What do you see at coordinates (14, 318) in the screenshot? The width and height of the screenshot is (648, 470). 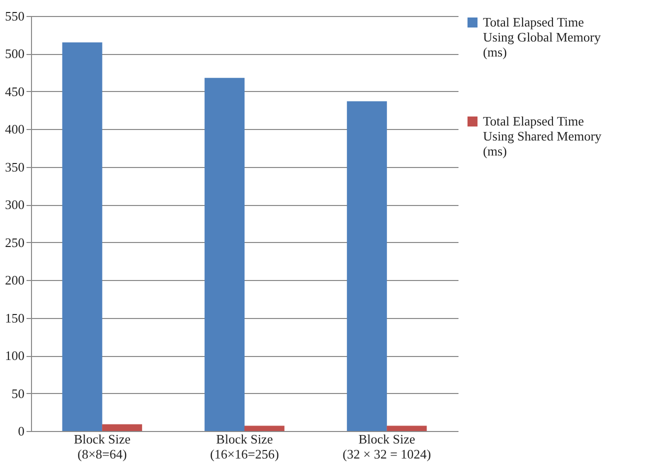 I see `y-tick-label: 150` at bounding box center [14, 318].